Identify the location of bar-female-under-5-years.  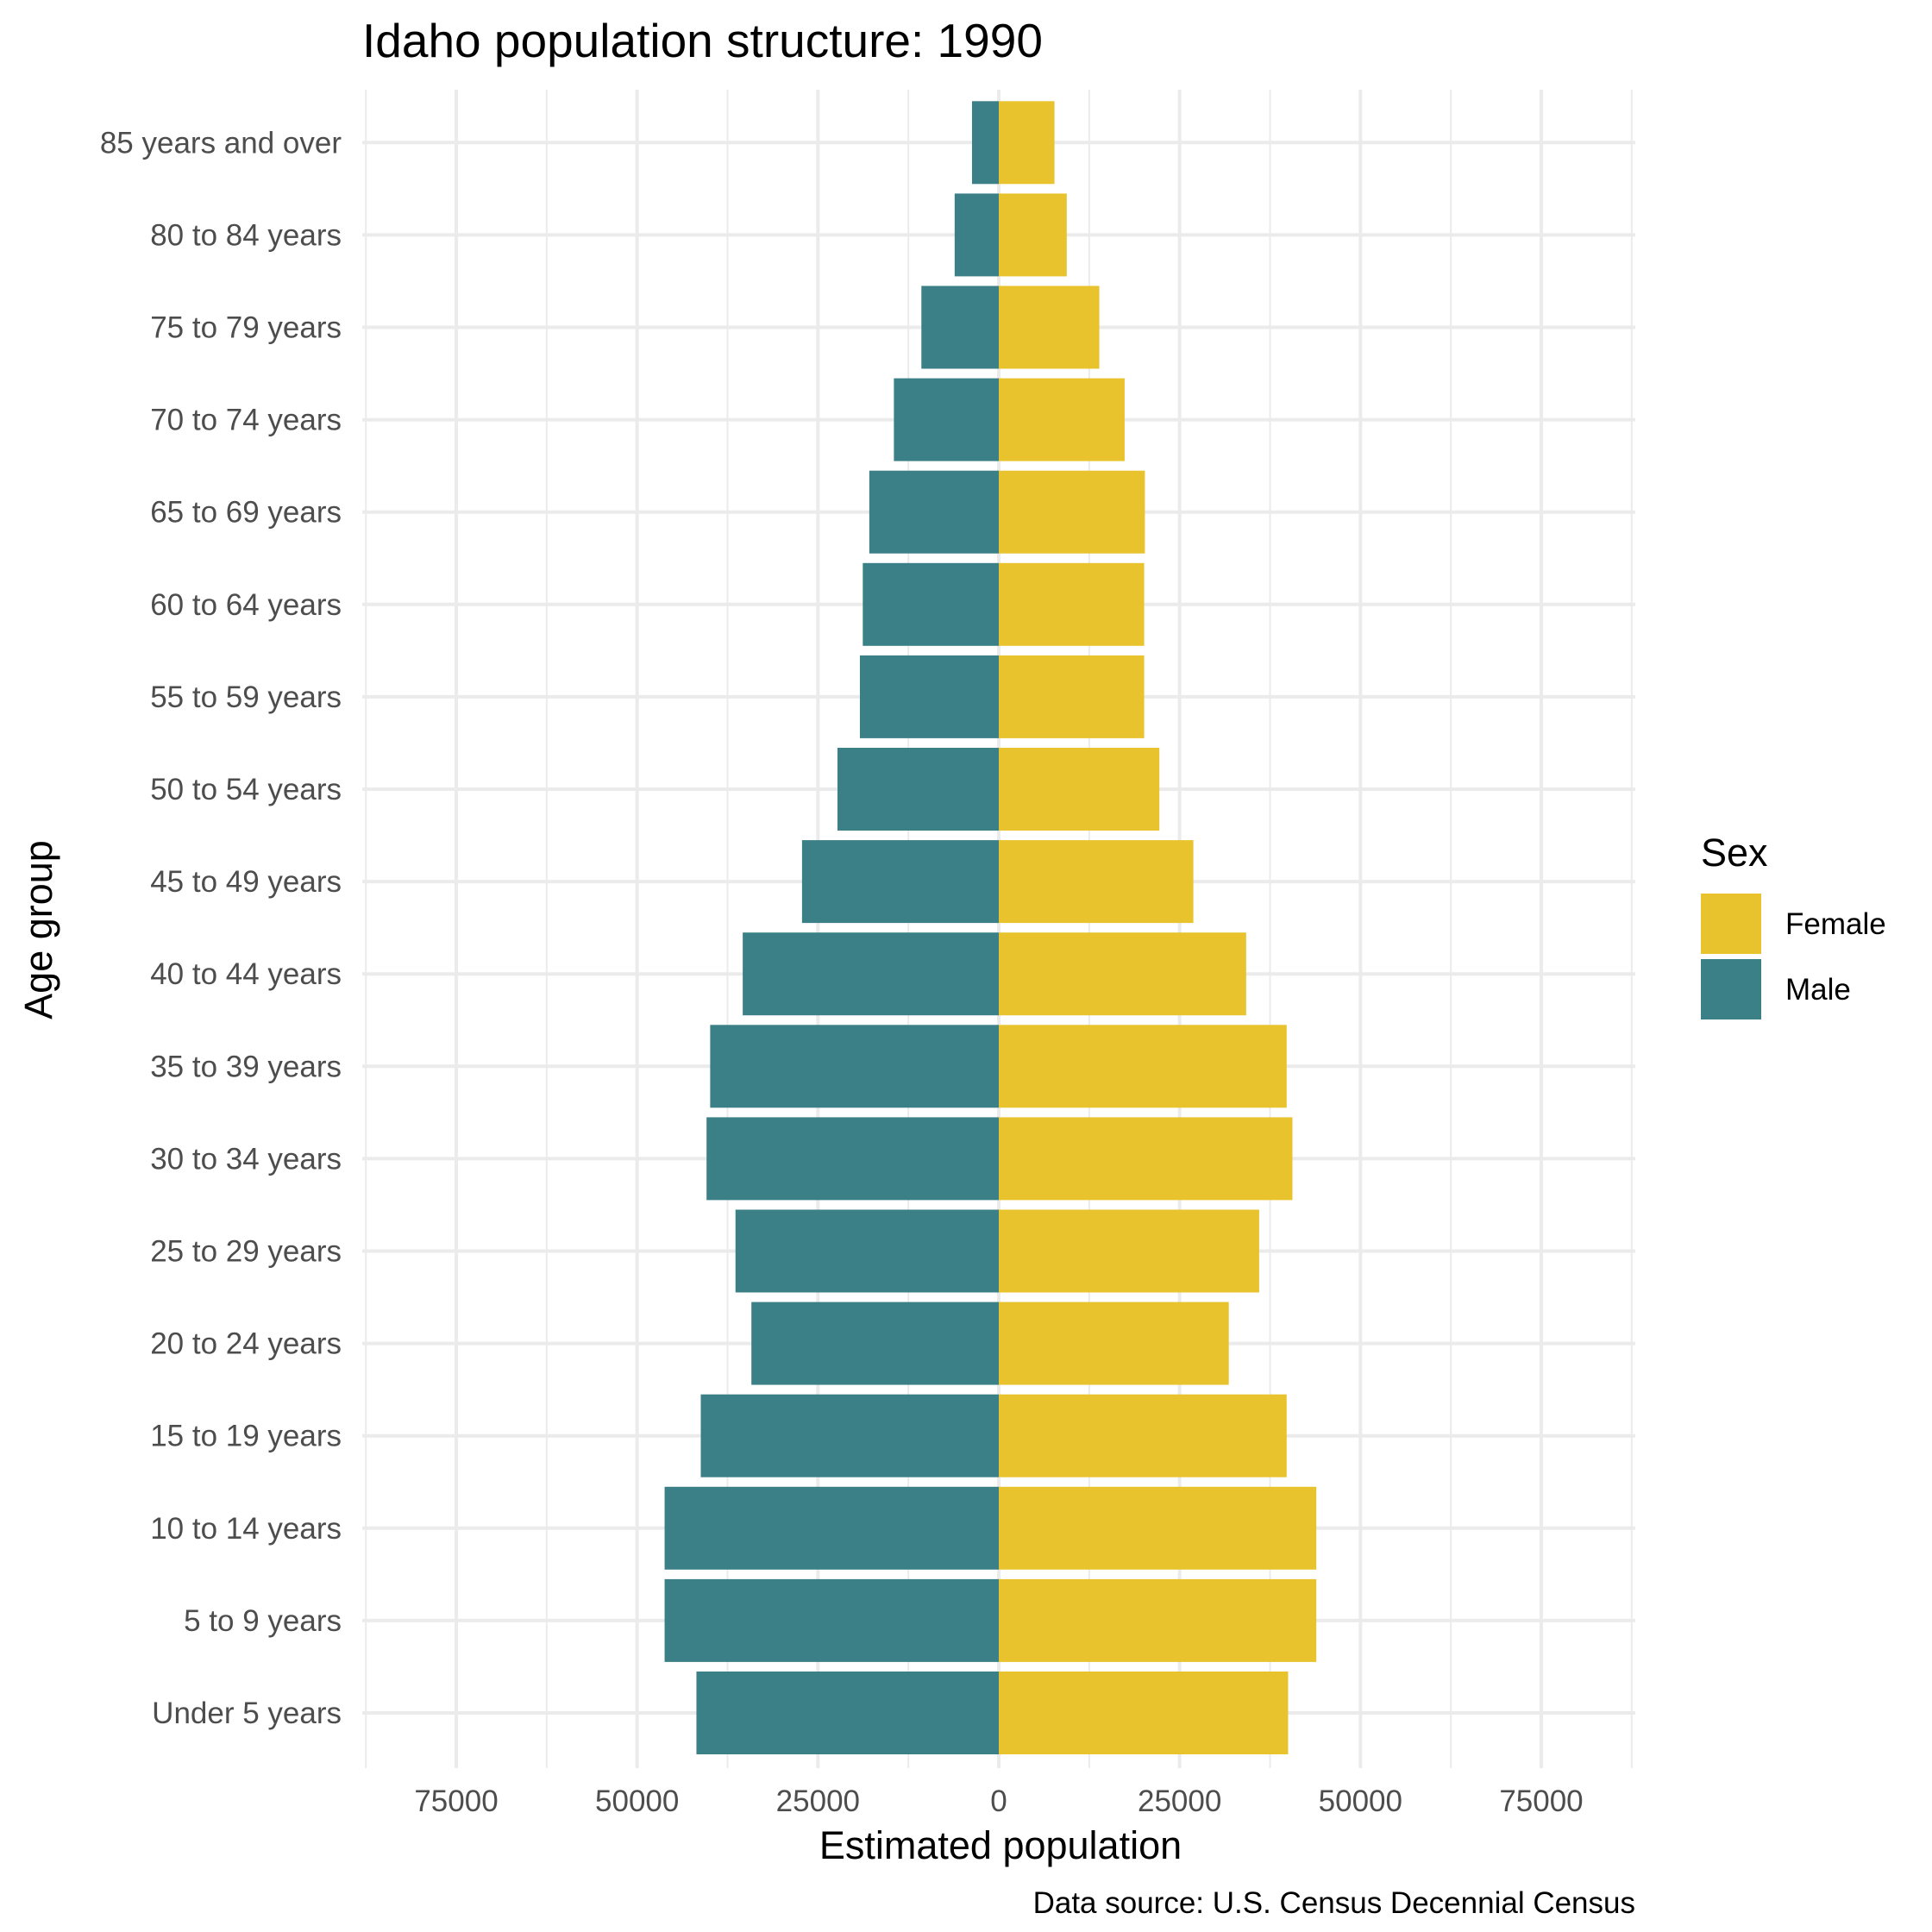
(1144, 1713).